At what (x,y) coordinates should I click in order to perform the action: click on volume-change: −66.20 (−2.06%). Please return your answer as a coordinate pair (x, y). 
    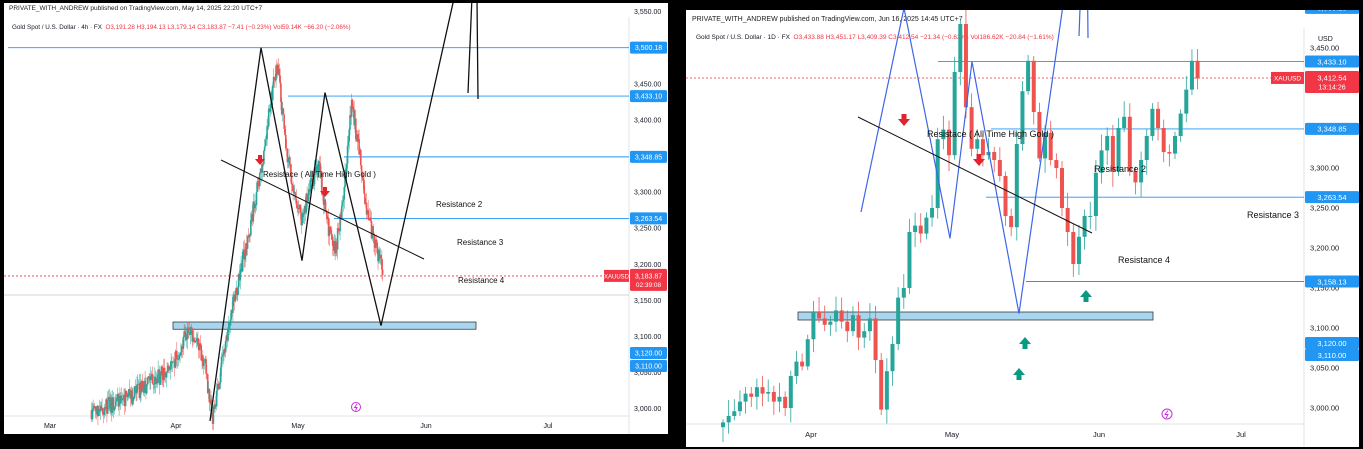
    Looking at the image, I should click on (327, 27).